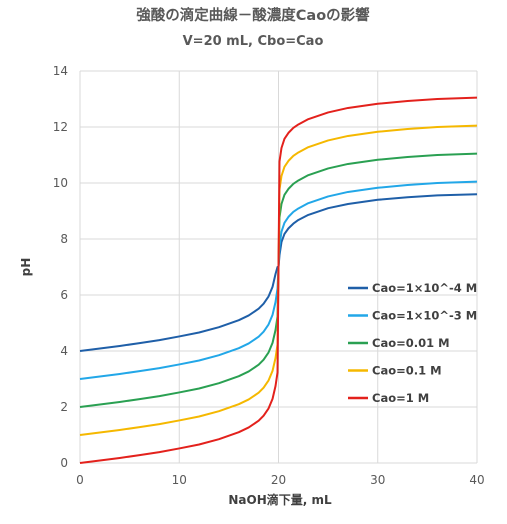  Describe the element at coordinates (60, 71) in the screenshot. I see `y-tick-label: 14` at that location.